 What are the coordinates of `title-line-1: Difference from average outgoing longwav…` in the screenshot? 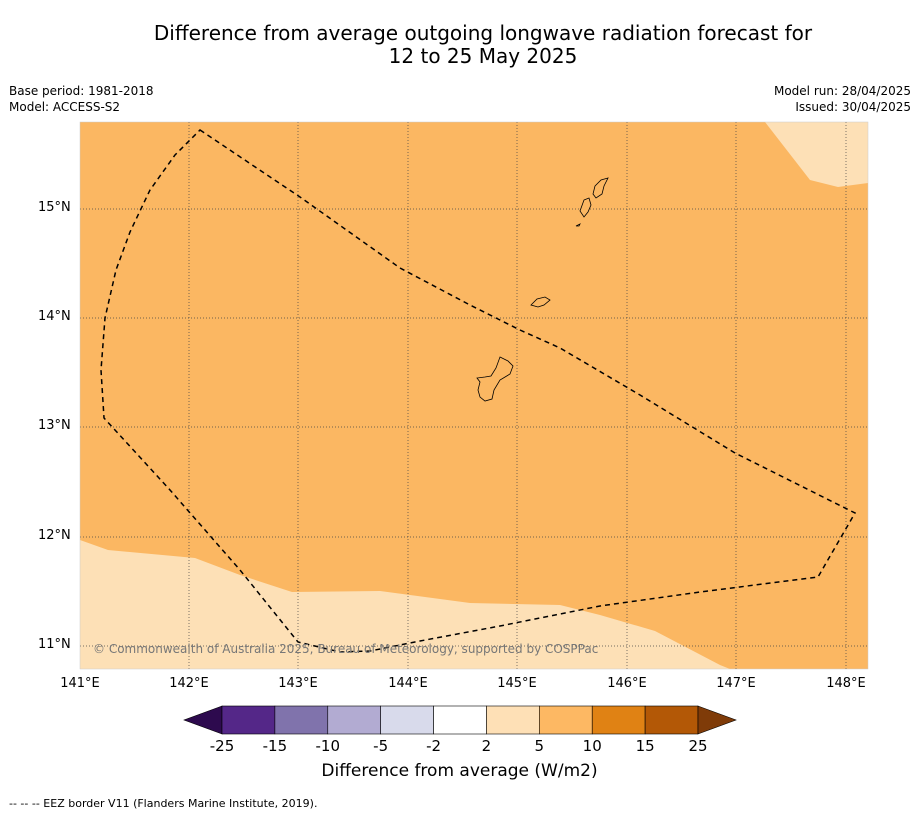 It's located at (483, 33).